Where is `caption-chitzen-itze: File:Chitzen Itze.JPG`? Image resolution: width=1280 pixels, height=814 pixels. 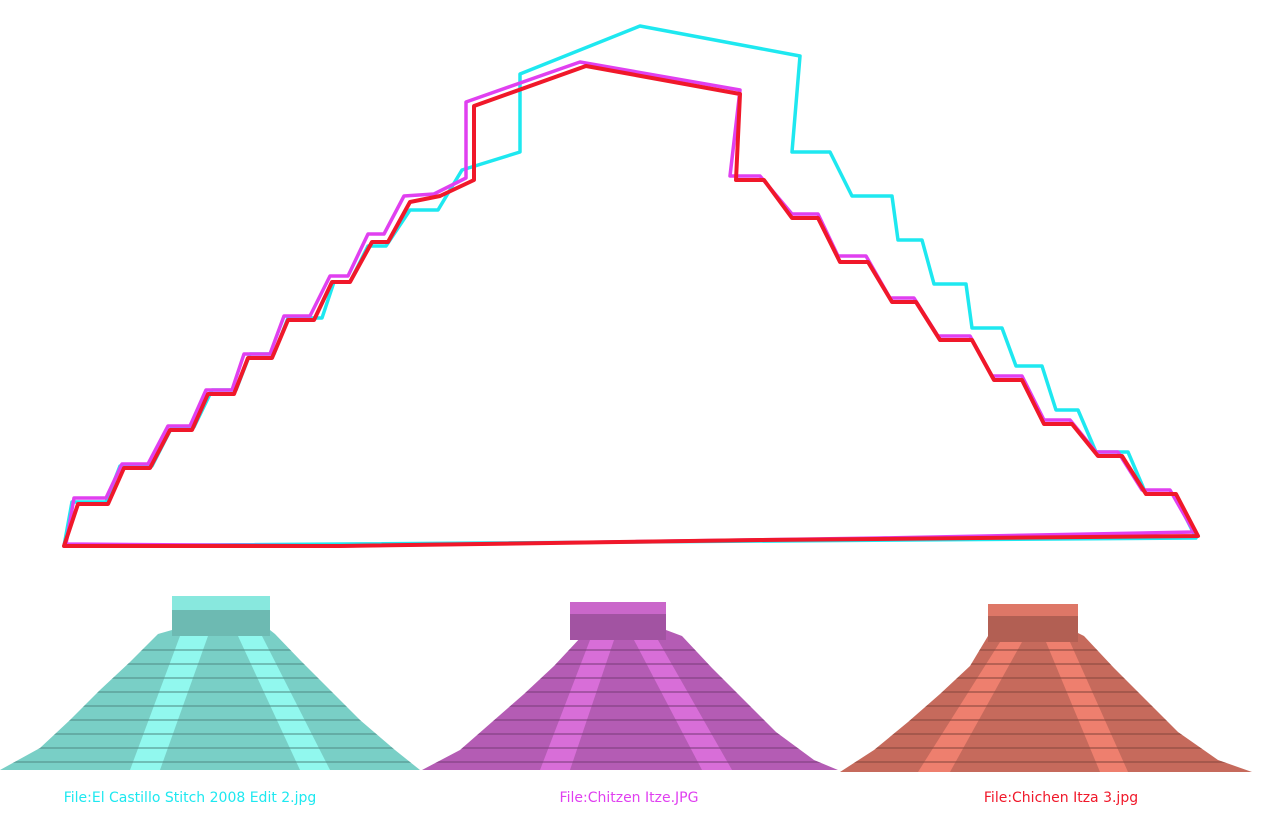
caption-chitzen-itze: File:Chitzen Itze.JPG is located at coordinates (629, 798).